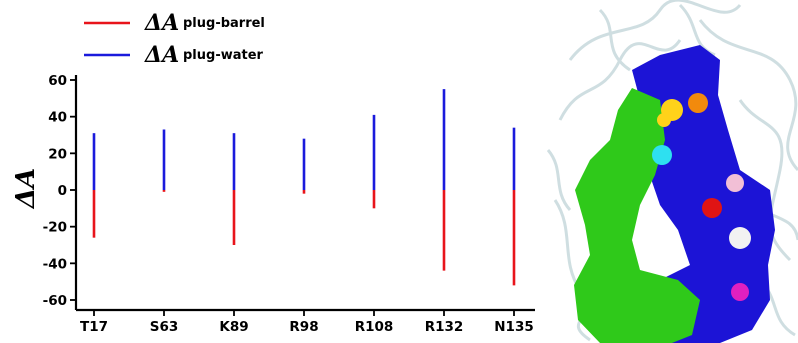  I want to click on x-tick-label: N135, so click(513, 327).